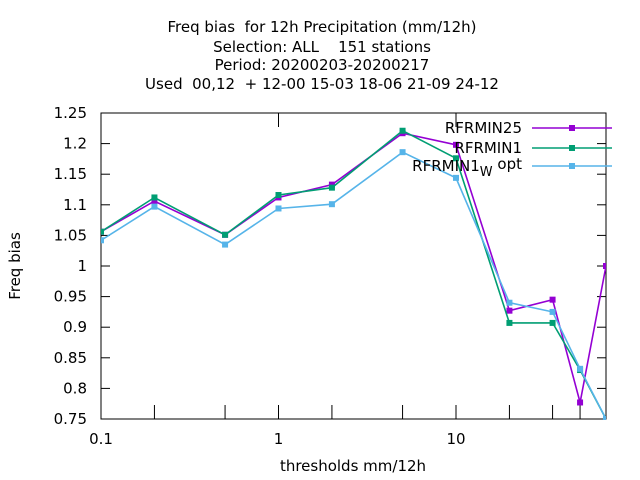 The width and height of the screenshot is (640, 480). I want to click on y-tick-label: 1, so click(82, 266).